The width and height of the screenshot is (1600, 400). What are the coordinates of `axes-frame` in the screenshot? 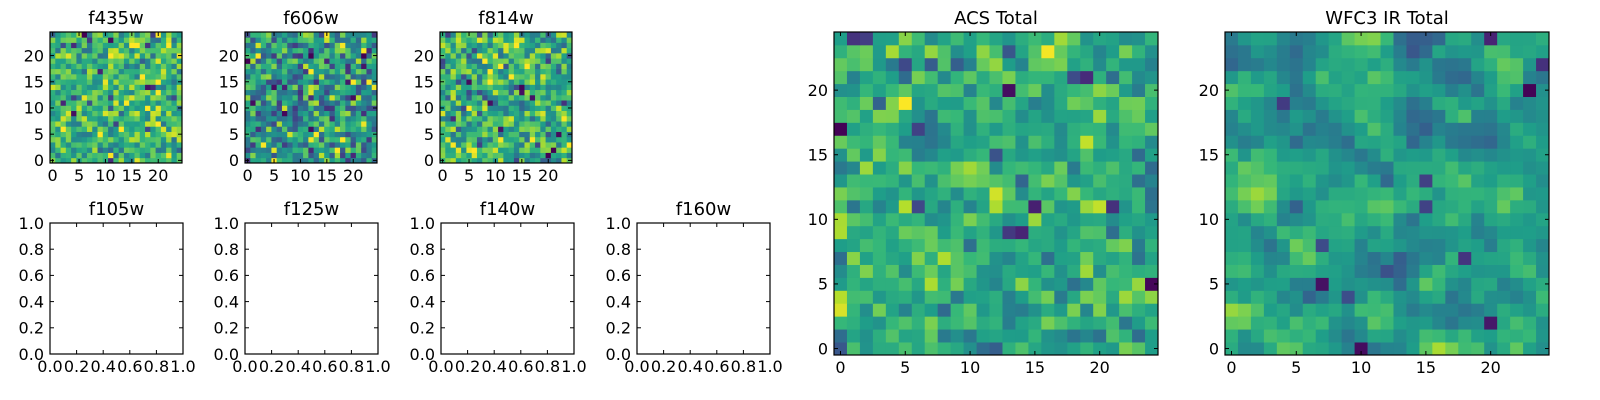 It's located at (116, 97).